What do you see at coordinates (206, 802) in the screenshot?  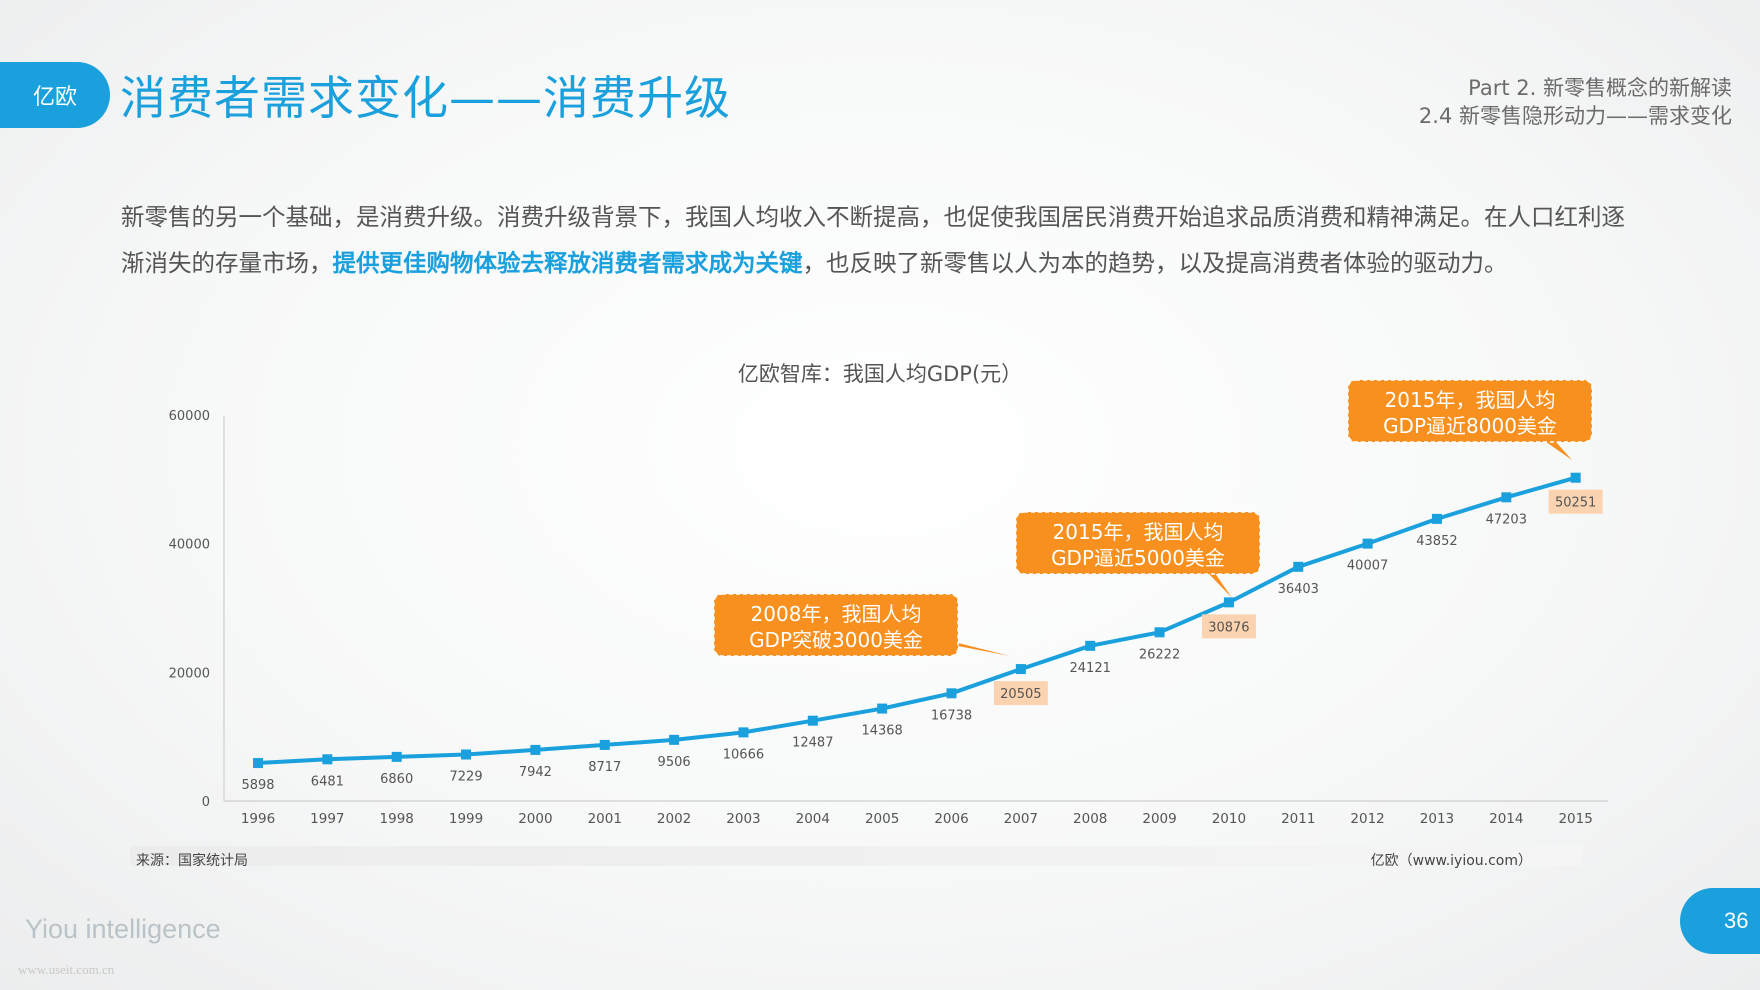 I see `y-tick-label: 0` at bounding box center [206, 802].